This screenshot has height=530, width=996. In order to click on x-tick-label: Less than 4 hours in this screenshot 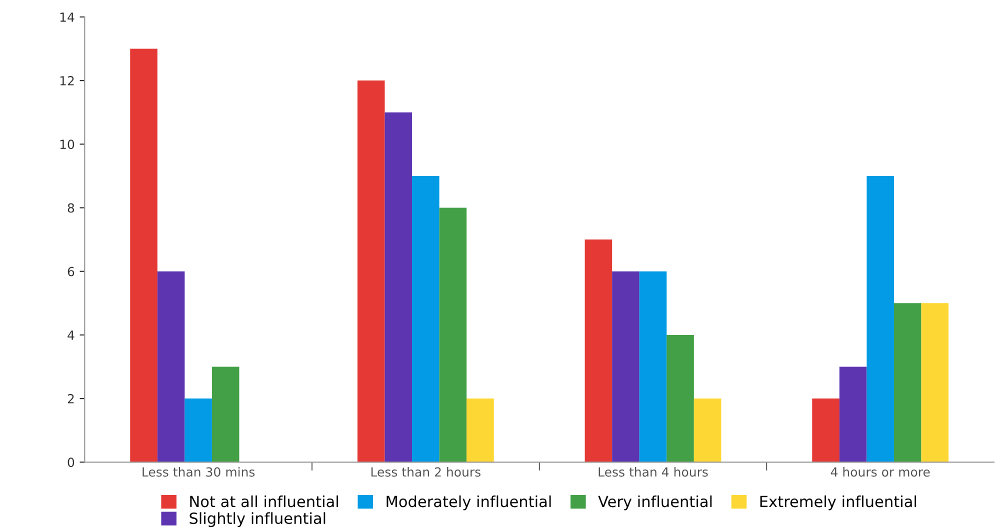, I will do `click(653, 472)`.